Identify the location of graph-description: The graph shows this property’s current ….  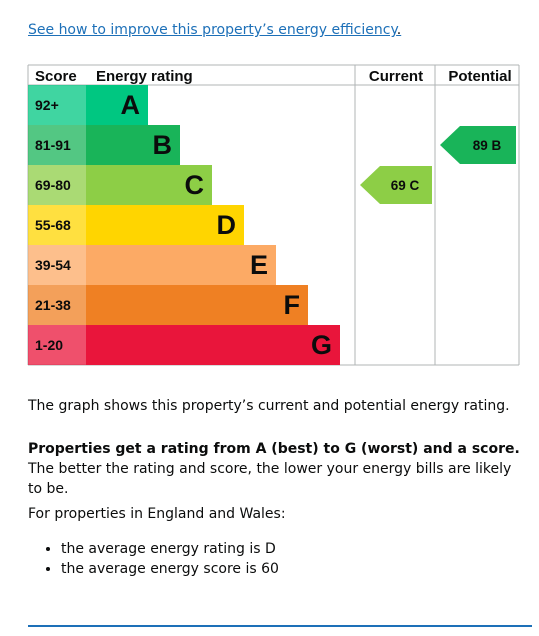
(269, 406).